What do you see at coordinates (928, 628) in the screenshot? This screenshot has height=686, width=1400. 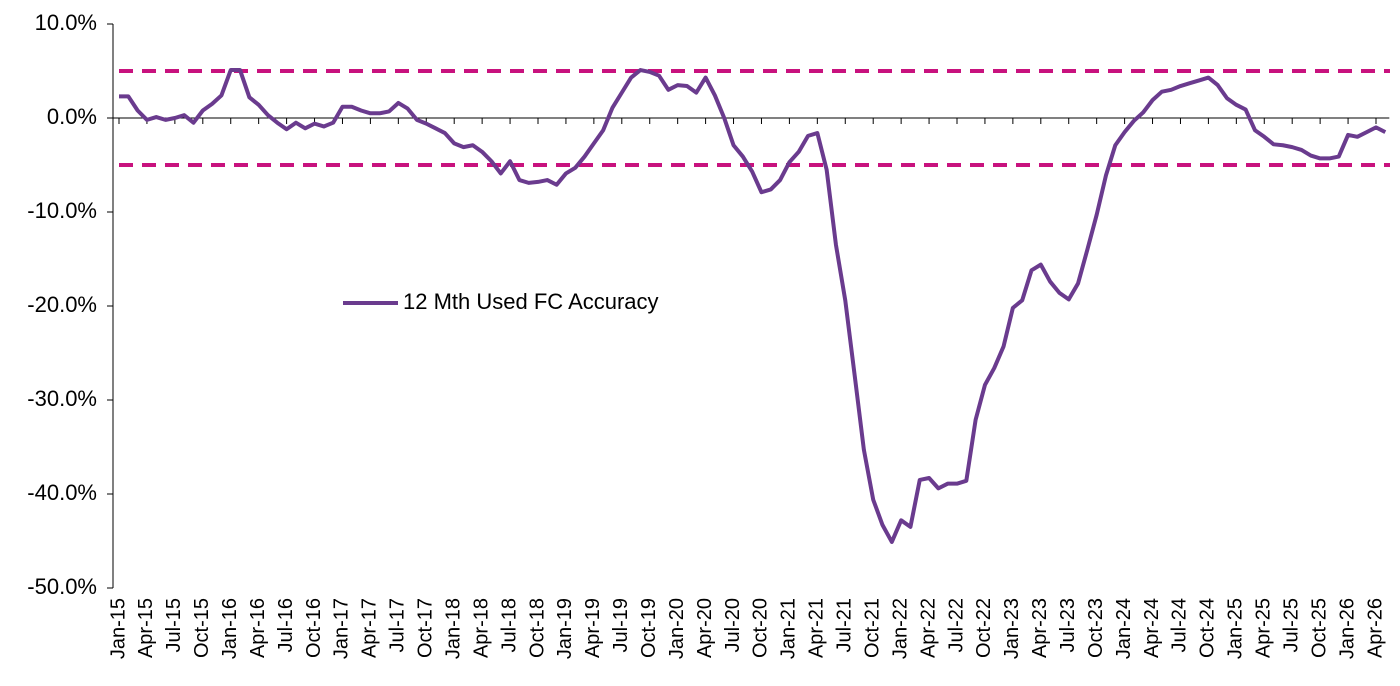 I see `x-tick-label: Apr-22` at bounding box center [928, 628].